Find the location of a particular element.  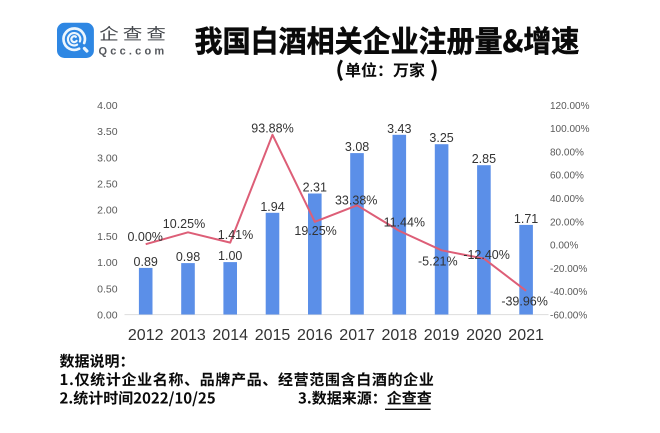

svg-text: 93.88% is located at coordinates (272, 128).